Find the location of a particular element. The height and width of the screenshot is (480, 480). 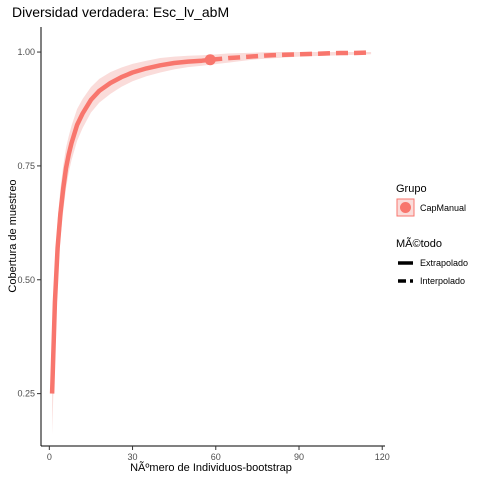

x-tick-label: 120 is located at coordinates (382, 457).